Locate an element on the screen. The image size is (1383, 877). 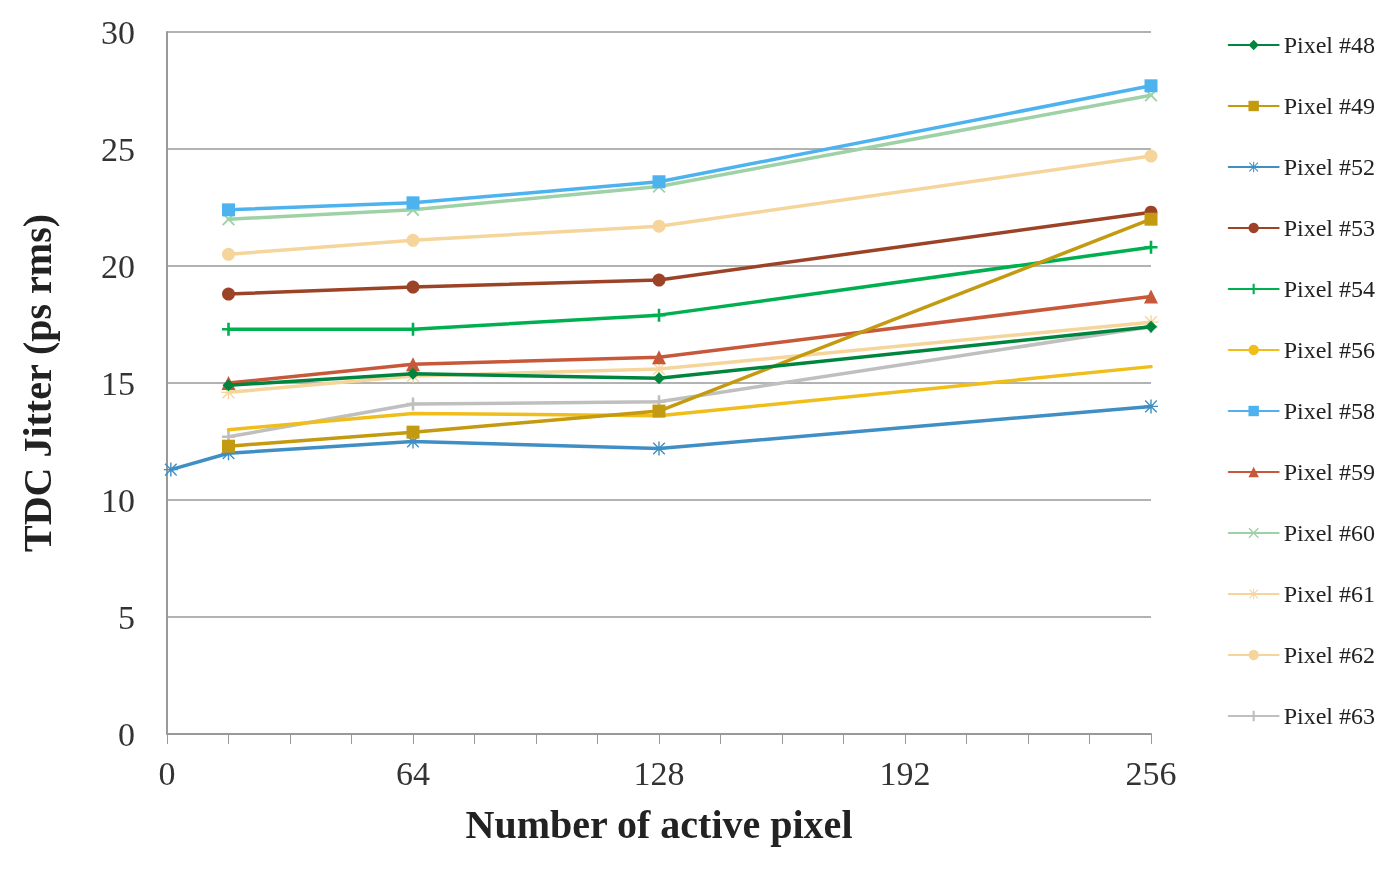
legend-label: Pixel #58 is located at coordinates (1329, 411).